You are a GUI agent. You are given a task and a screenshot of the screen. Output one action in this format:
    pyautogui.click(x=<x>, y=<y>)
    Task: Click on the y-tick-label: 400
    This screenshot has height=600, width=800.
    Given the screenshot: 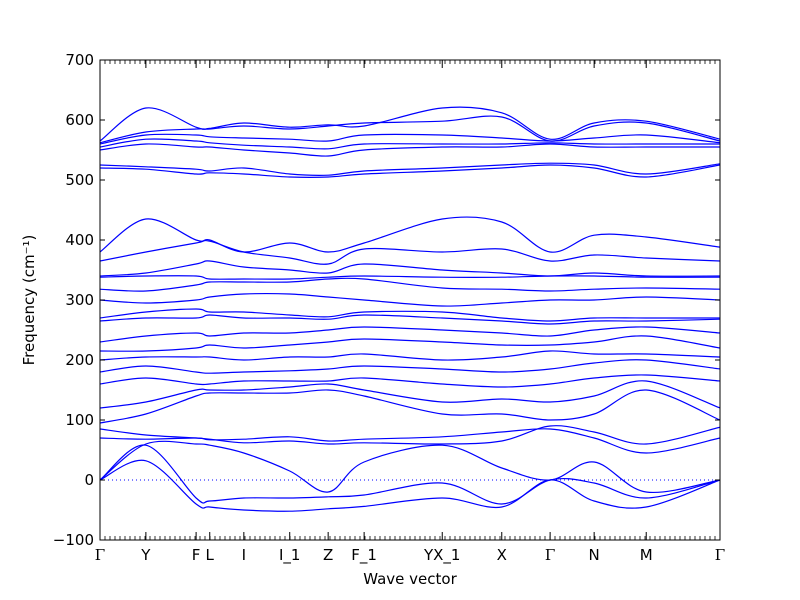 What is the action you would take?
    pyautogui.click(x=79, y=240)
    